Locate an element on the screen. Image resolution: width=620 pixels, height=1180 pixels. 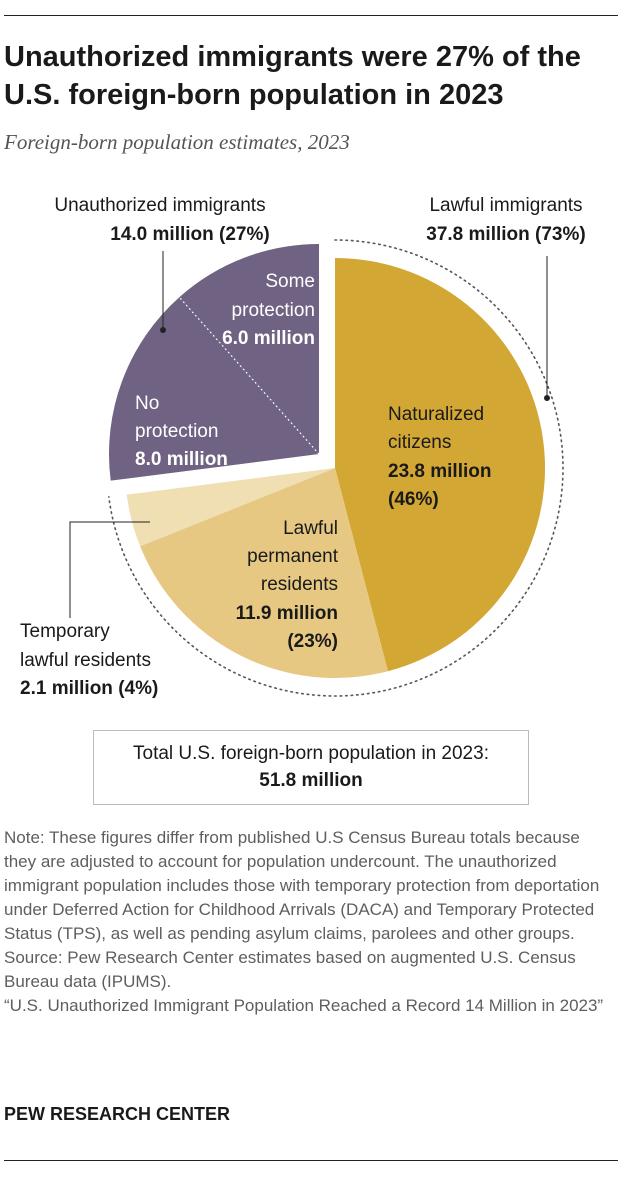
permanent-value: 11.9 million is located at coordinates (287, 613).